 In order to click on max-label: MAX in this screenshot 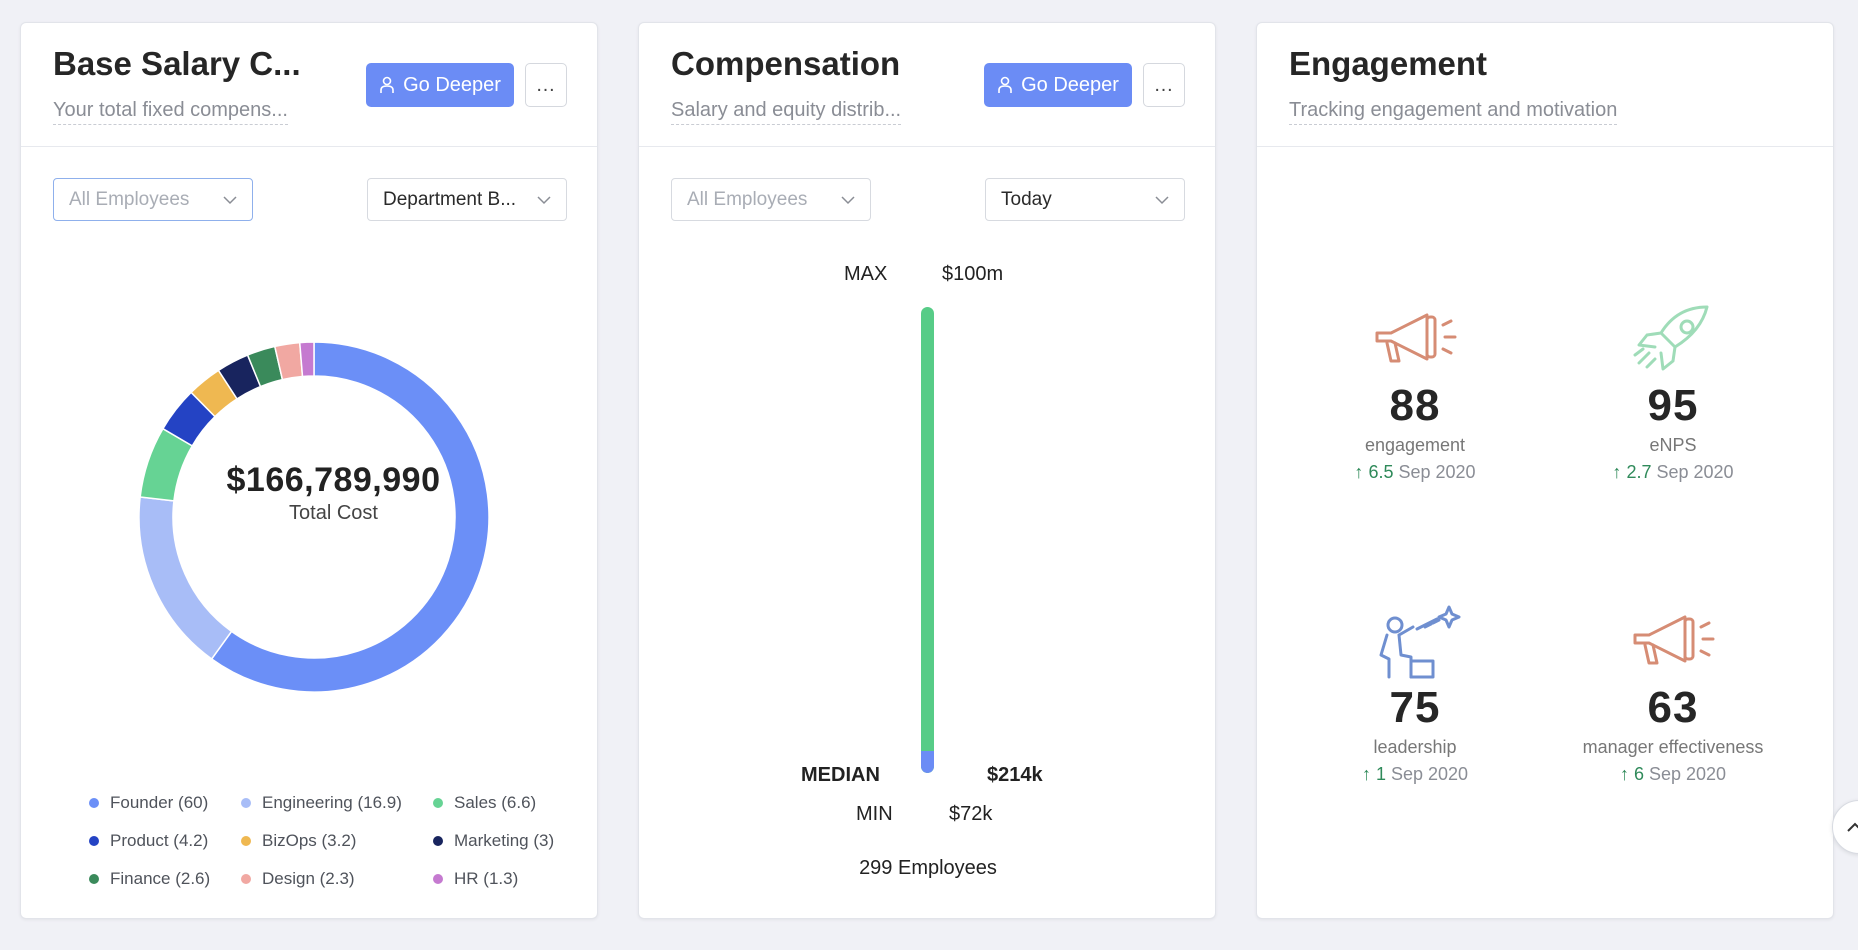, I will do `click(866, 274)`.